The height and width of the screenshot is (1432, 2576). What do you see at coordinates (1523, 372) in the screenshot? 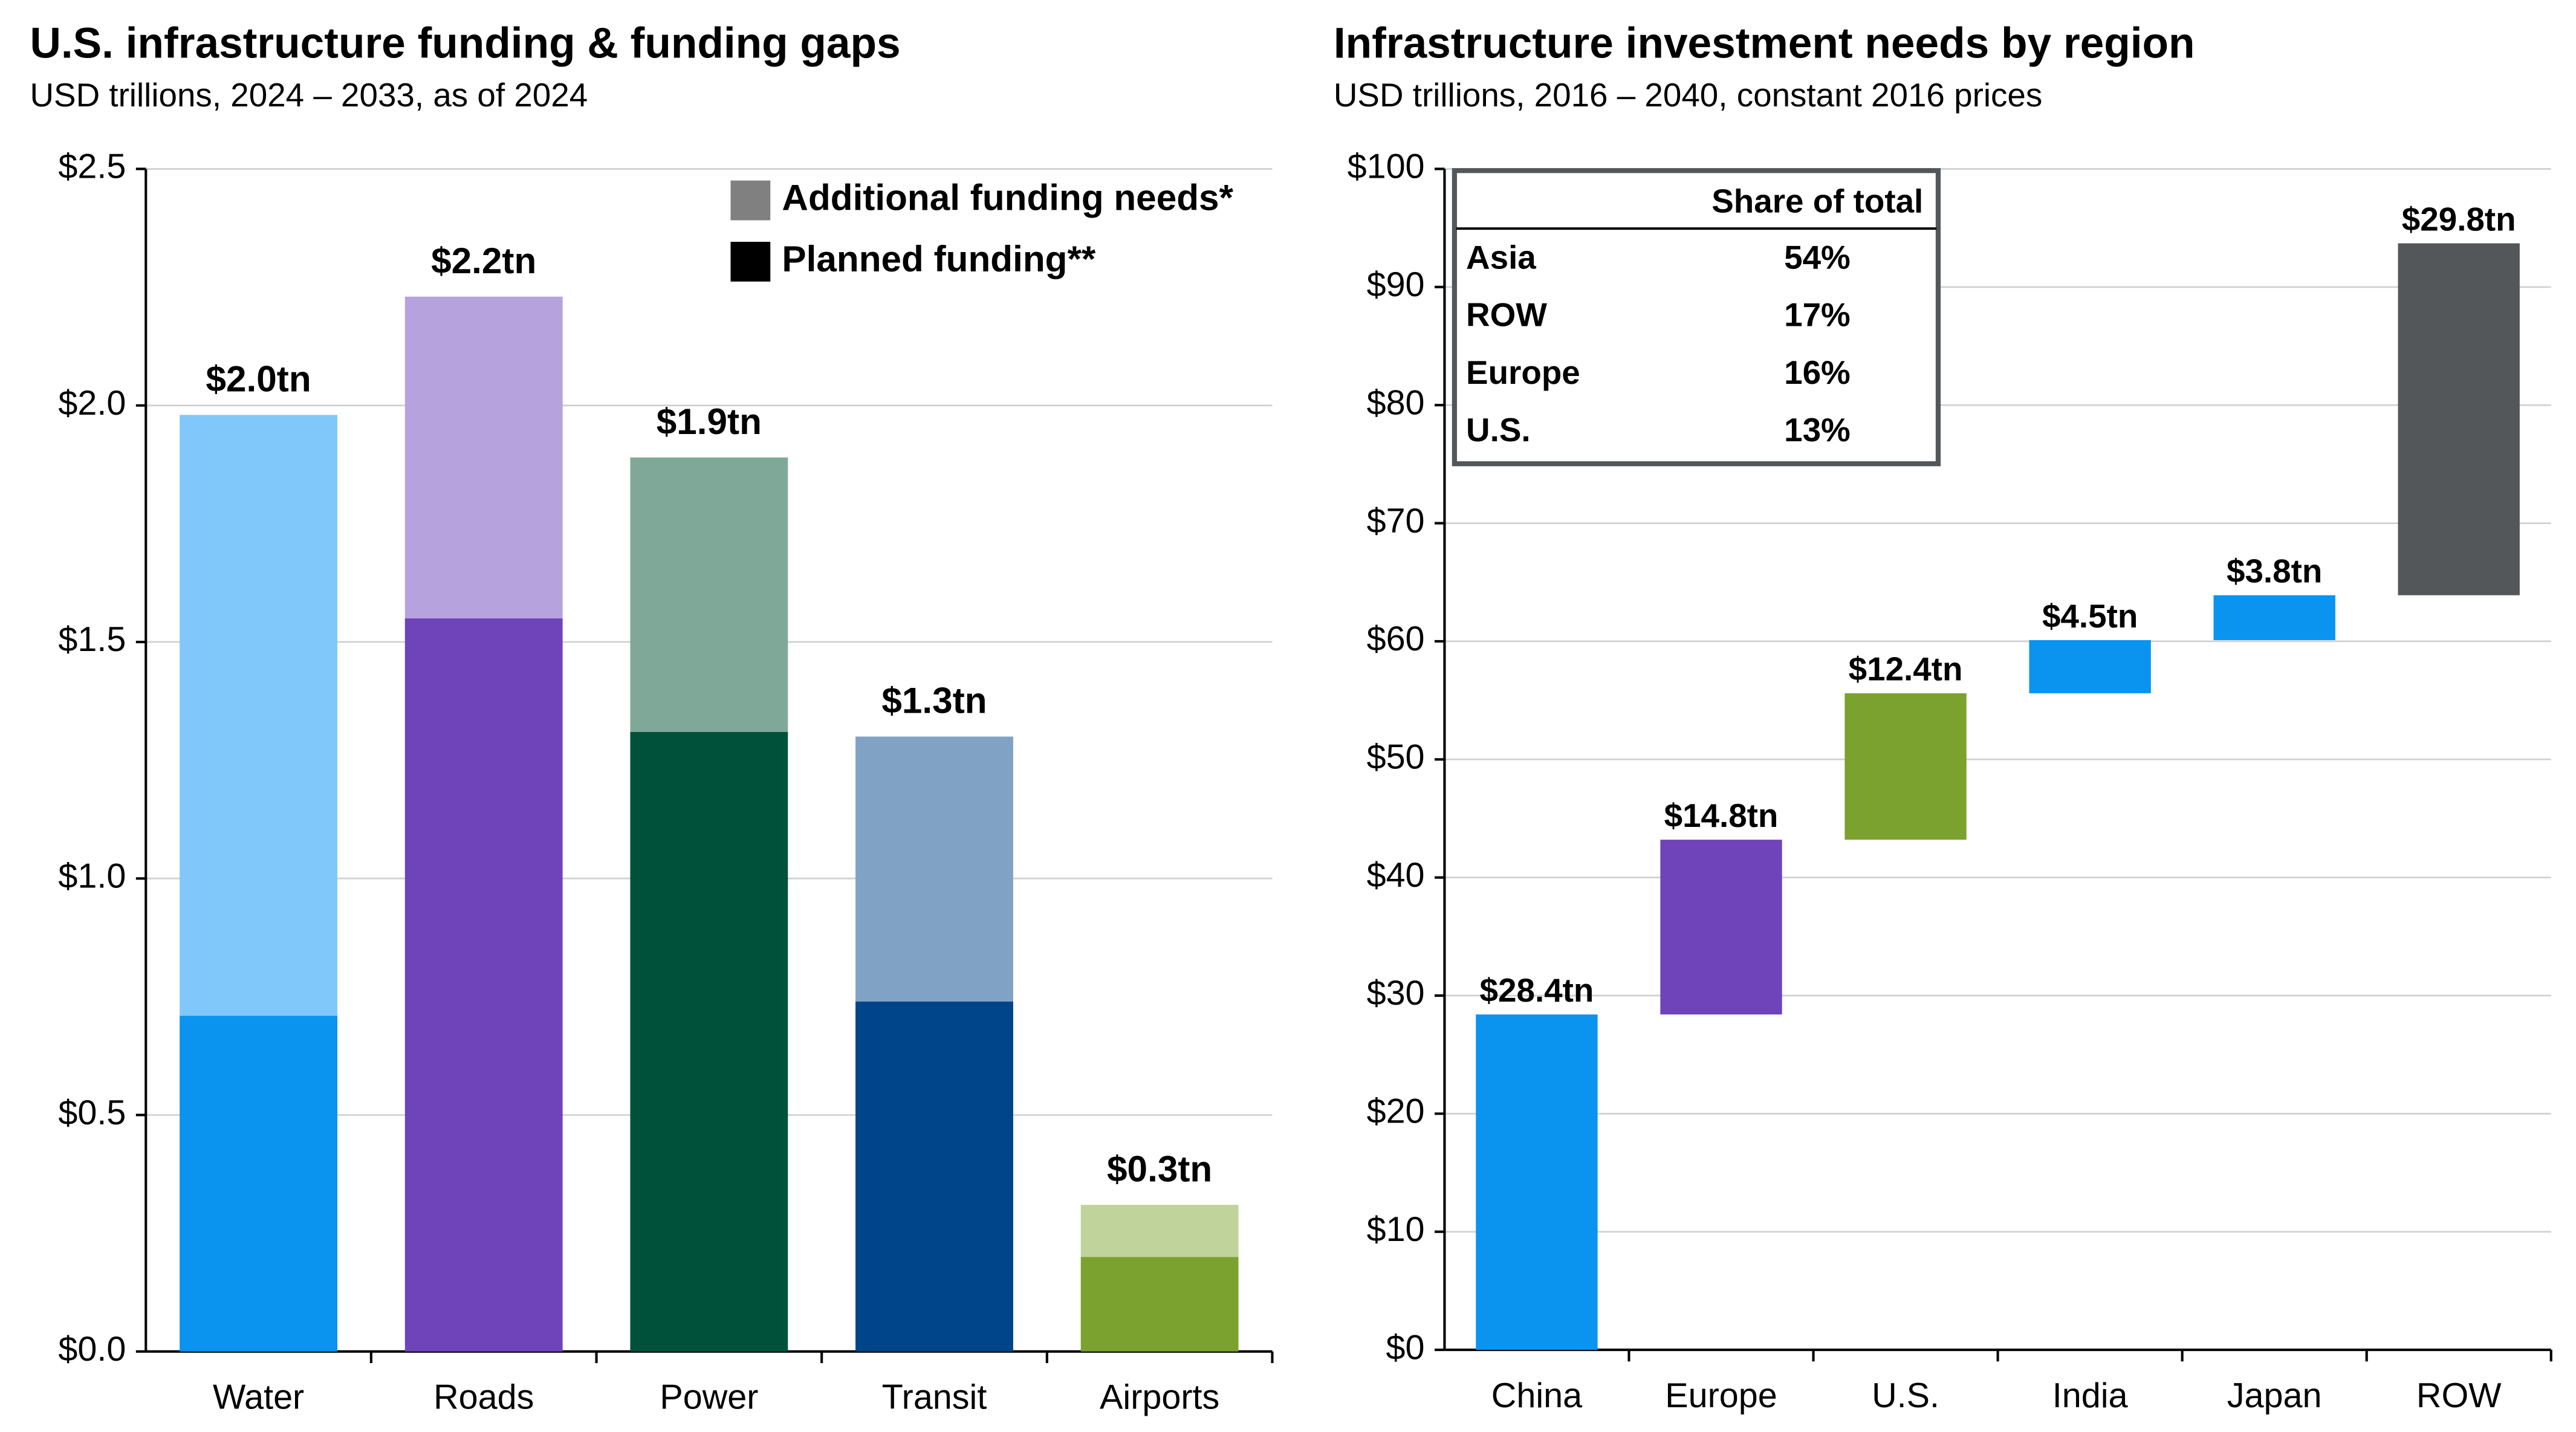
I see `table-label: Europe` at bounding box center [1523, 372].